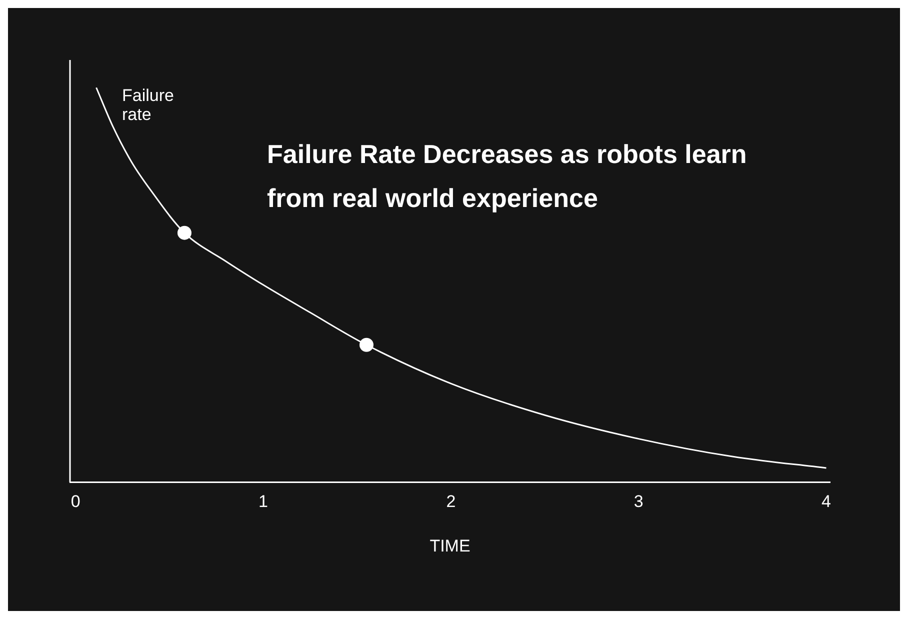 Image resolution: width=908 pixels, height=619 pixels. Describe the element at coordinates (507, 176) in the screenshot. I see `text: Failure Rate Decreases as robots learn from real world experience` at that location.